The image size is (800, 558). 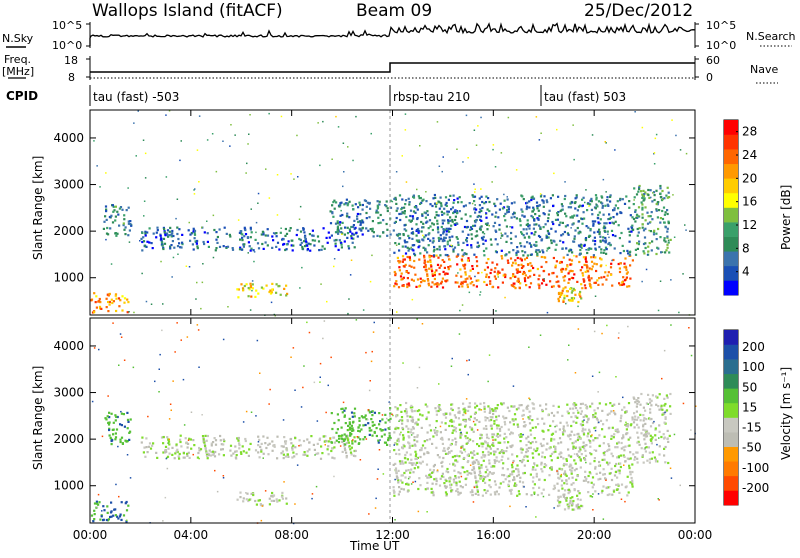 What do you see at coordinates (560, 292) in the screenshot?
I see `power-region-7-cell` at bounding box center [560, 292].